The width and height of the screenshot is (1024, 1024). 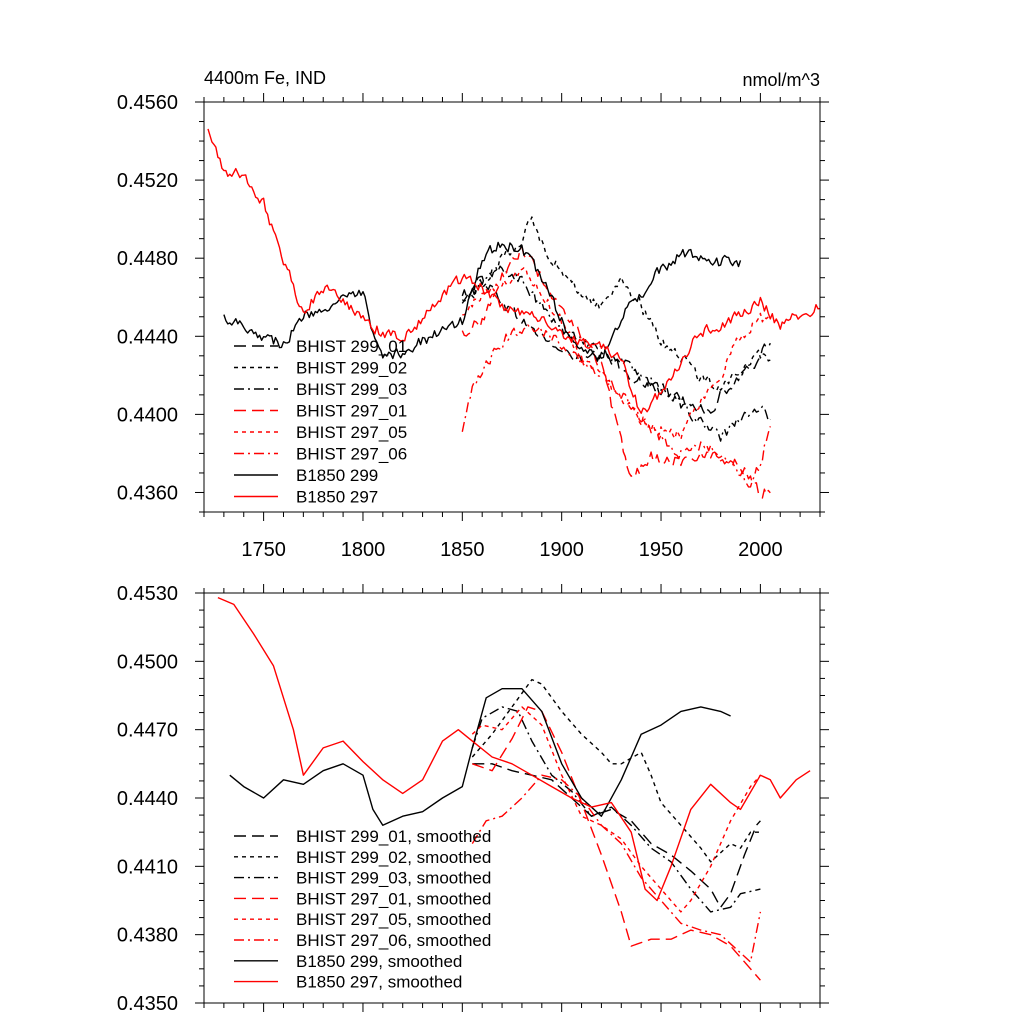 What do you see at coordinates (781, 80) in the screenshot?
I see `top-panel-units: nmol/m^3` at bounding box center [781, 80].